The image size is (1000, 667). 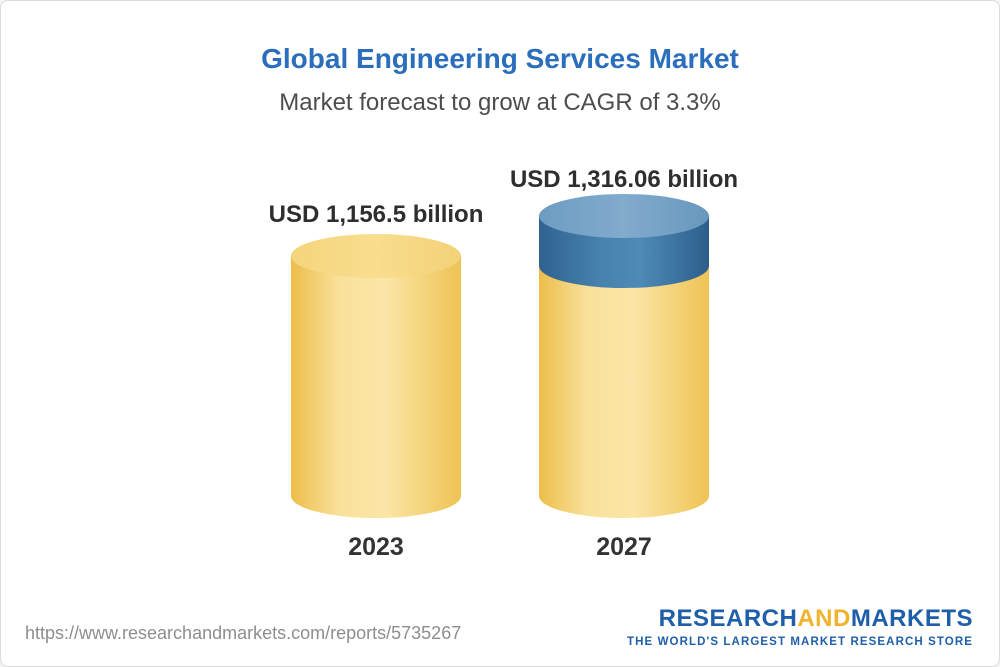 What do you see at coordinates (624, 216) in the screenshot?
I see `cylinder-2027-top` at bounding box center [624, 216].